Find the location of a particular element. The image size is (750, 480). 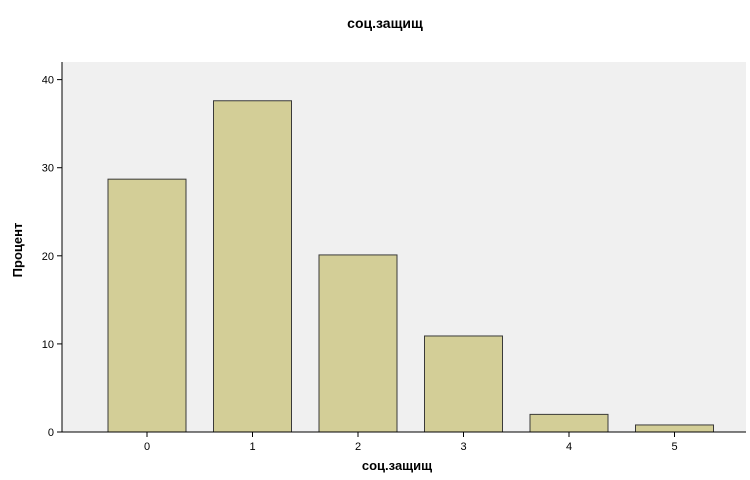

y-axis-label: Процент is located at coordinates (17, 250).